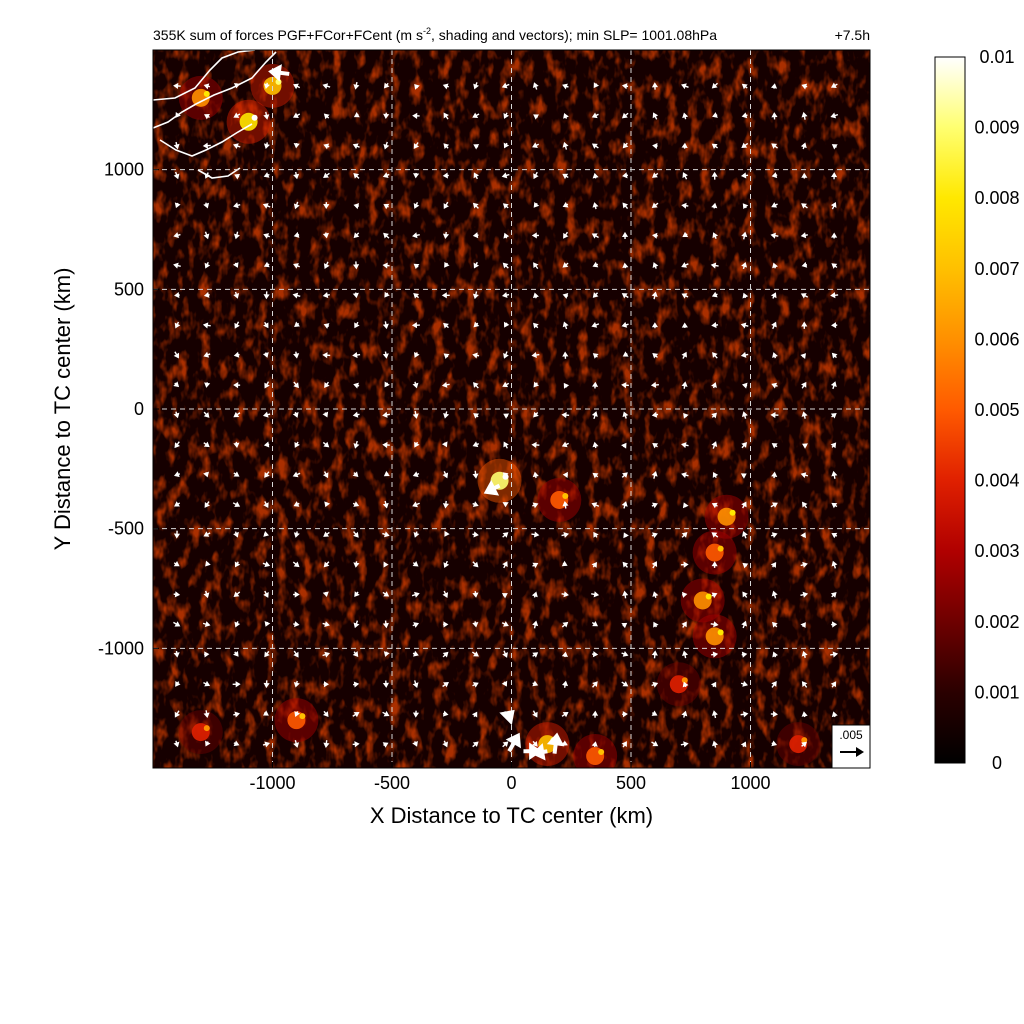 The height and width of the screenshot is (1024, 1024). What do you see at coordinates (996, 128) in the screenshot?
I see `colorbar-tick-label: 0.009` at bounding box center [996, 128].